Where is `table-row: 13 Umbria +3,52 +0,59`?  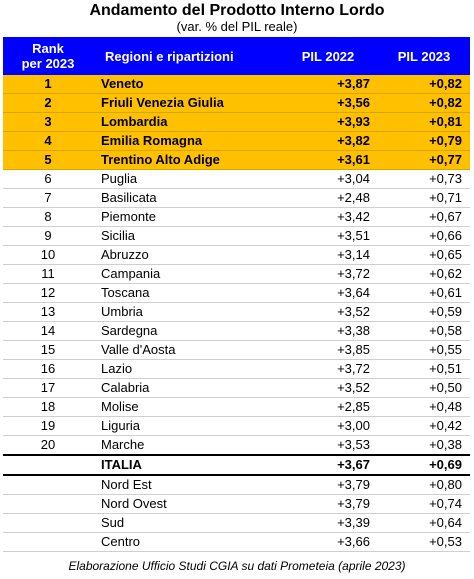 table-row: 13 Umbria +3,52 +0,59 is located at coordinates (236, 312).